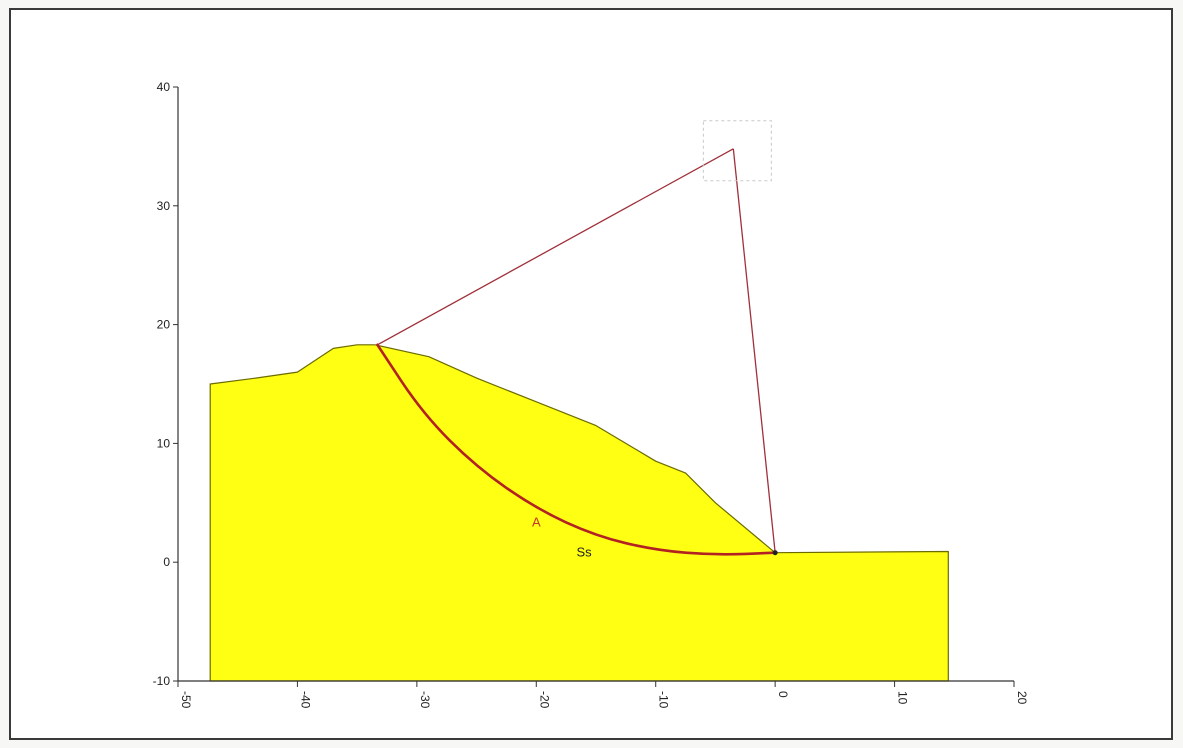 The width and height of the screenshot is (1183, 748). Describe the element at coordinates (775, 553) in the screenshot. I see `slip-exit-point` at that location.